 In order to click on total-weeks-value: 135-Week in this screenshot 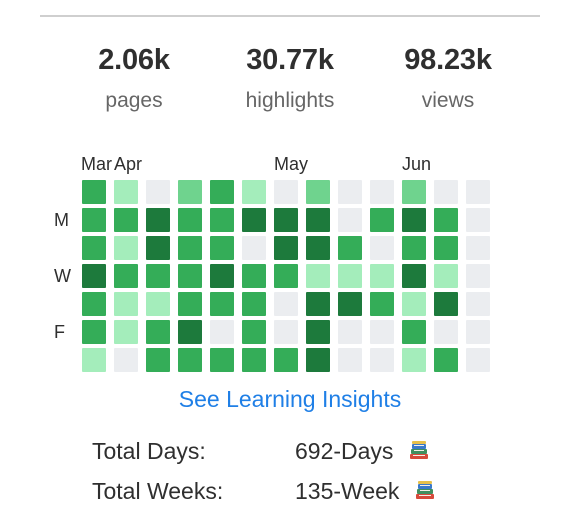, I will do `click(347, 491)`.